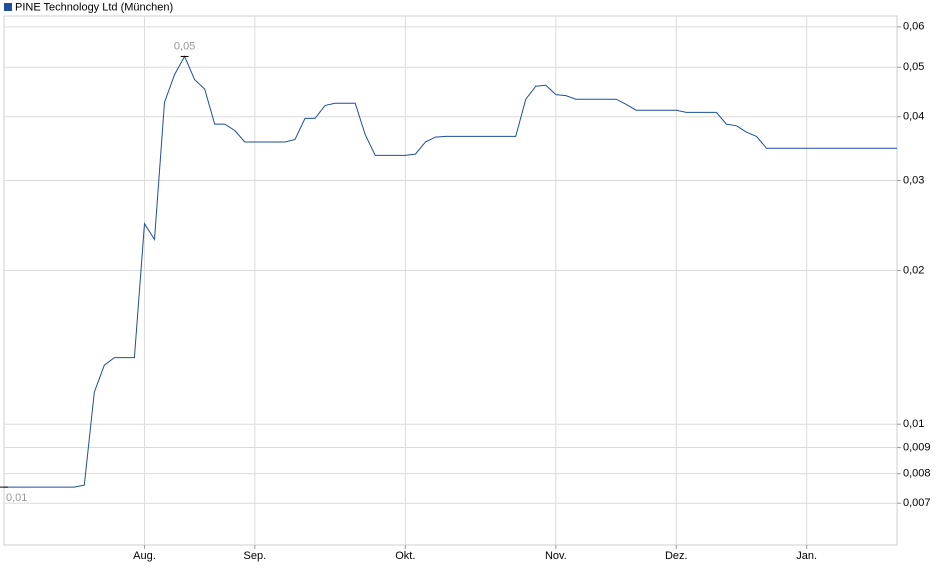 The width and height of the screenshot is (940, 579). Describe the element at coordinates (405, 556) in the screenshot. I see `x-tick-label: Okt.` at that location.